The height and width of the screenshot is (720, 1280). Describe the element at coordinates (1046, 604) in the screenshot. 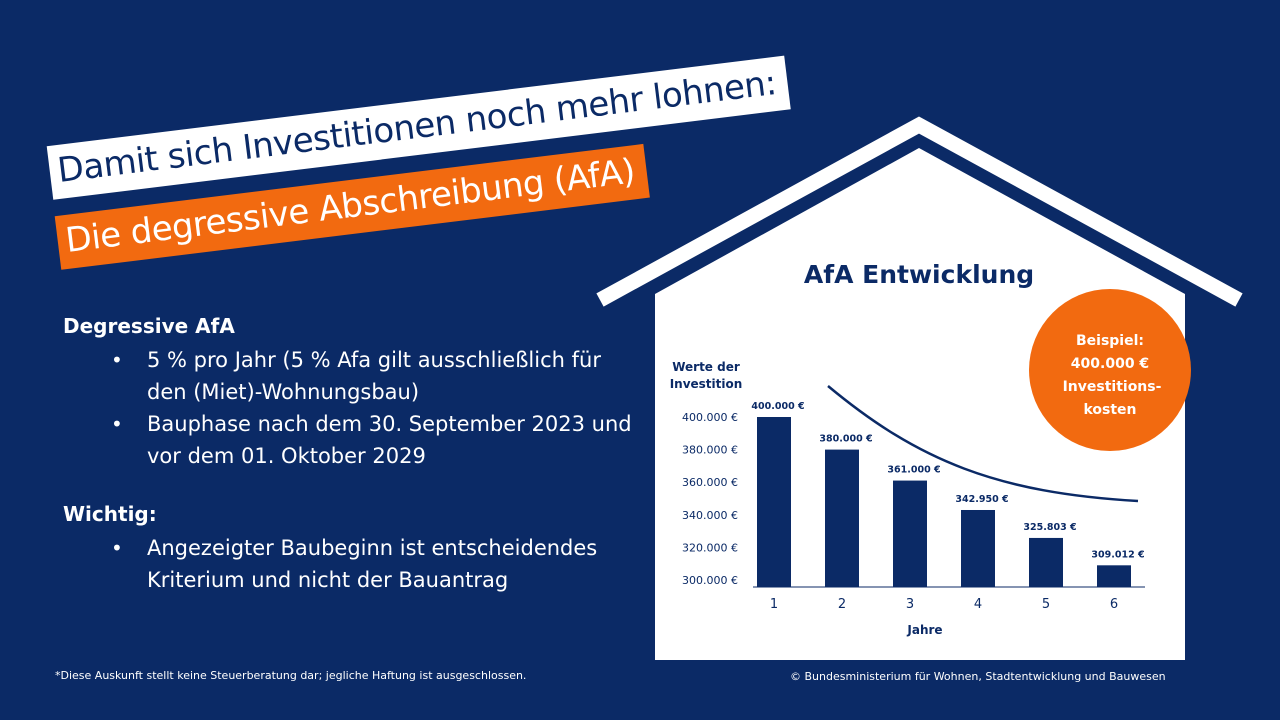

I see `x-tick-label: 5` at that location.